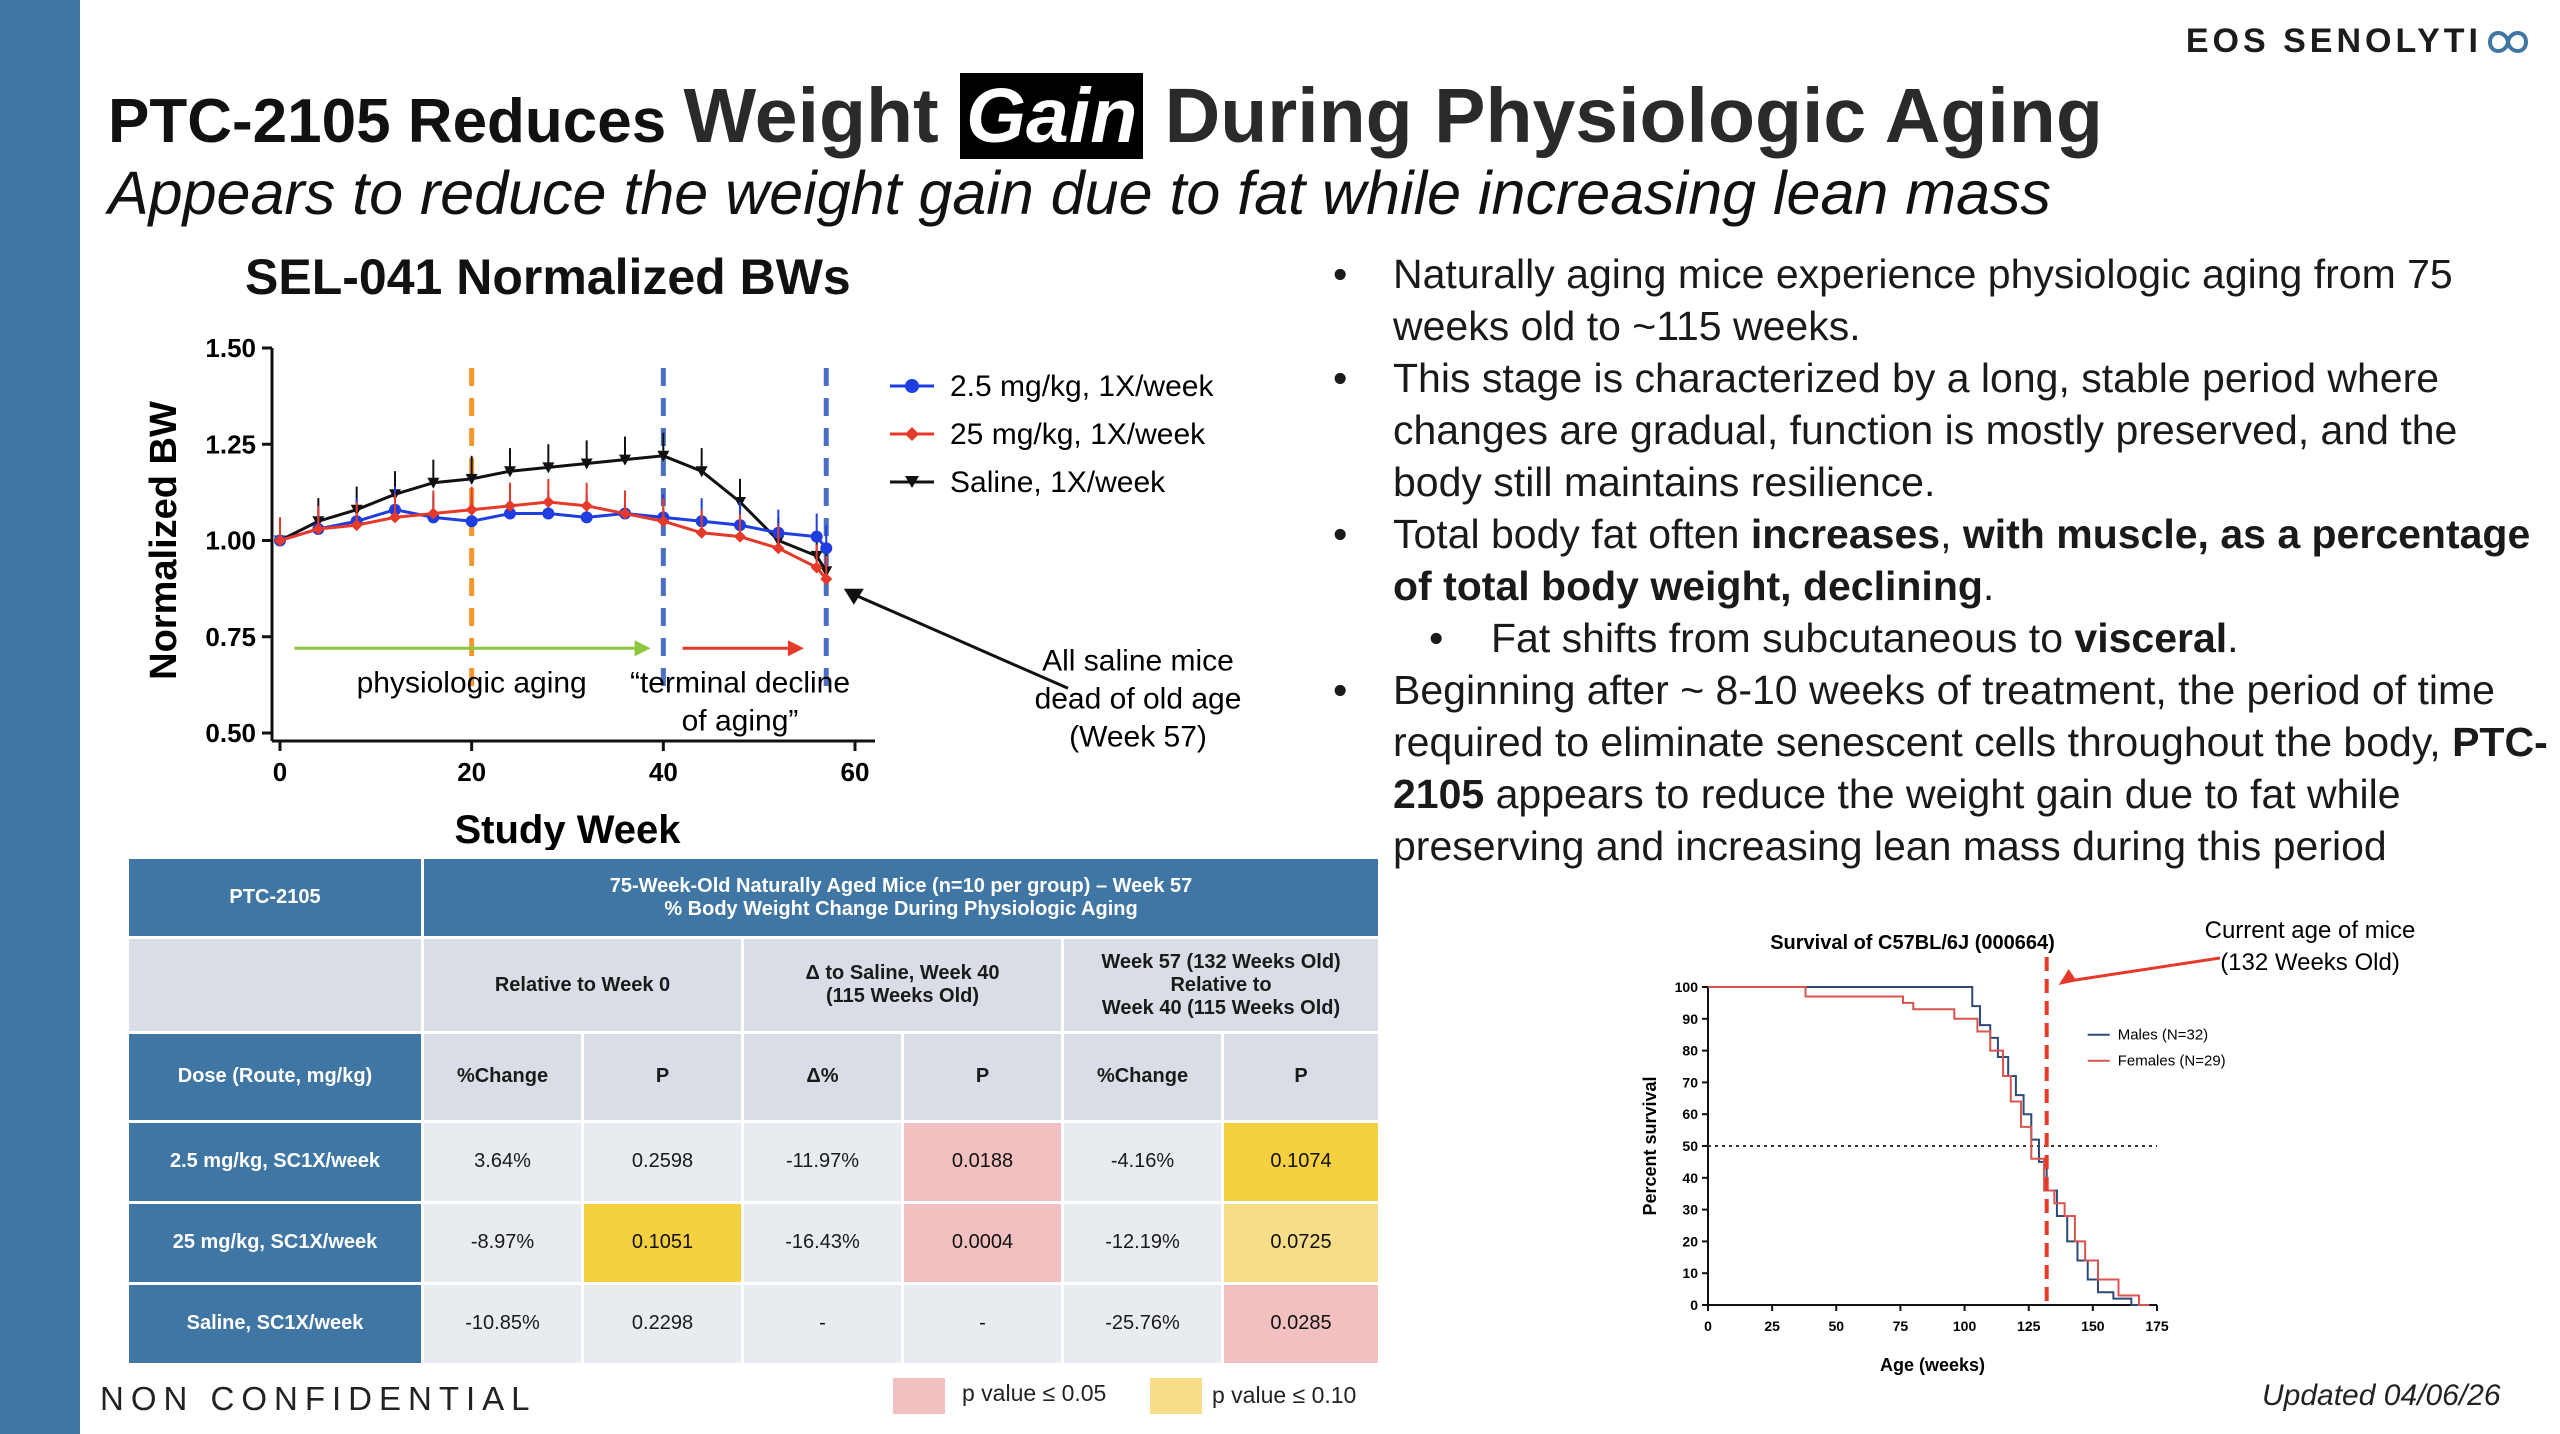  I want to click on annotation-arrow-head, so click(853, 596).